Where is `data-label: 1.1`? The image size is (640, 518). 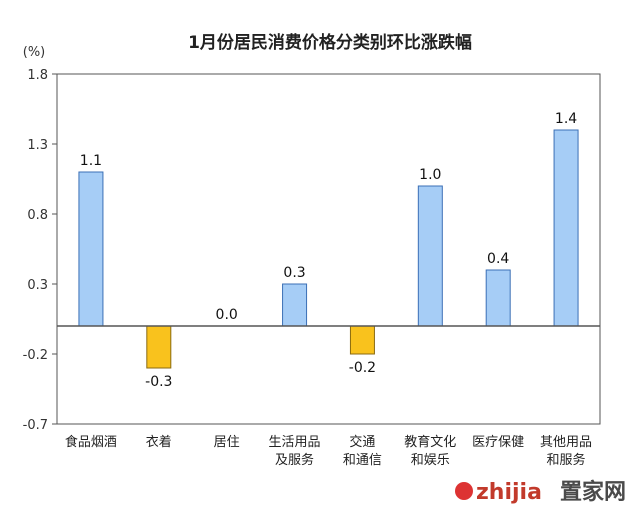 data-label: 1.1 is located at coordinates (91, 161).